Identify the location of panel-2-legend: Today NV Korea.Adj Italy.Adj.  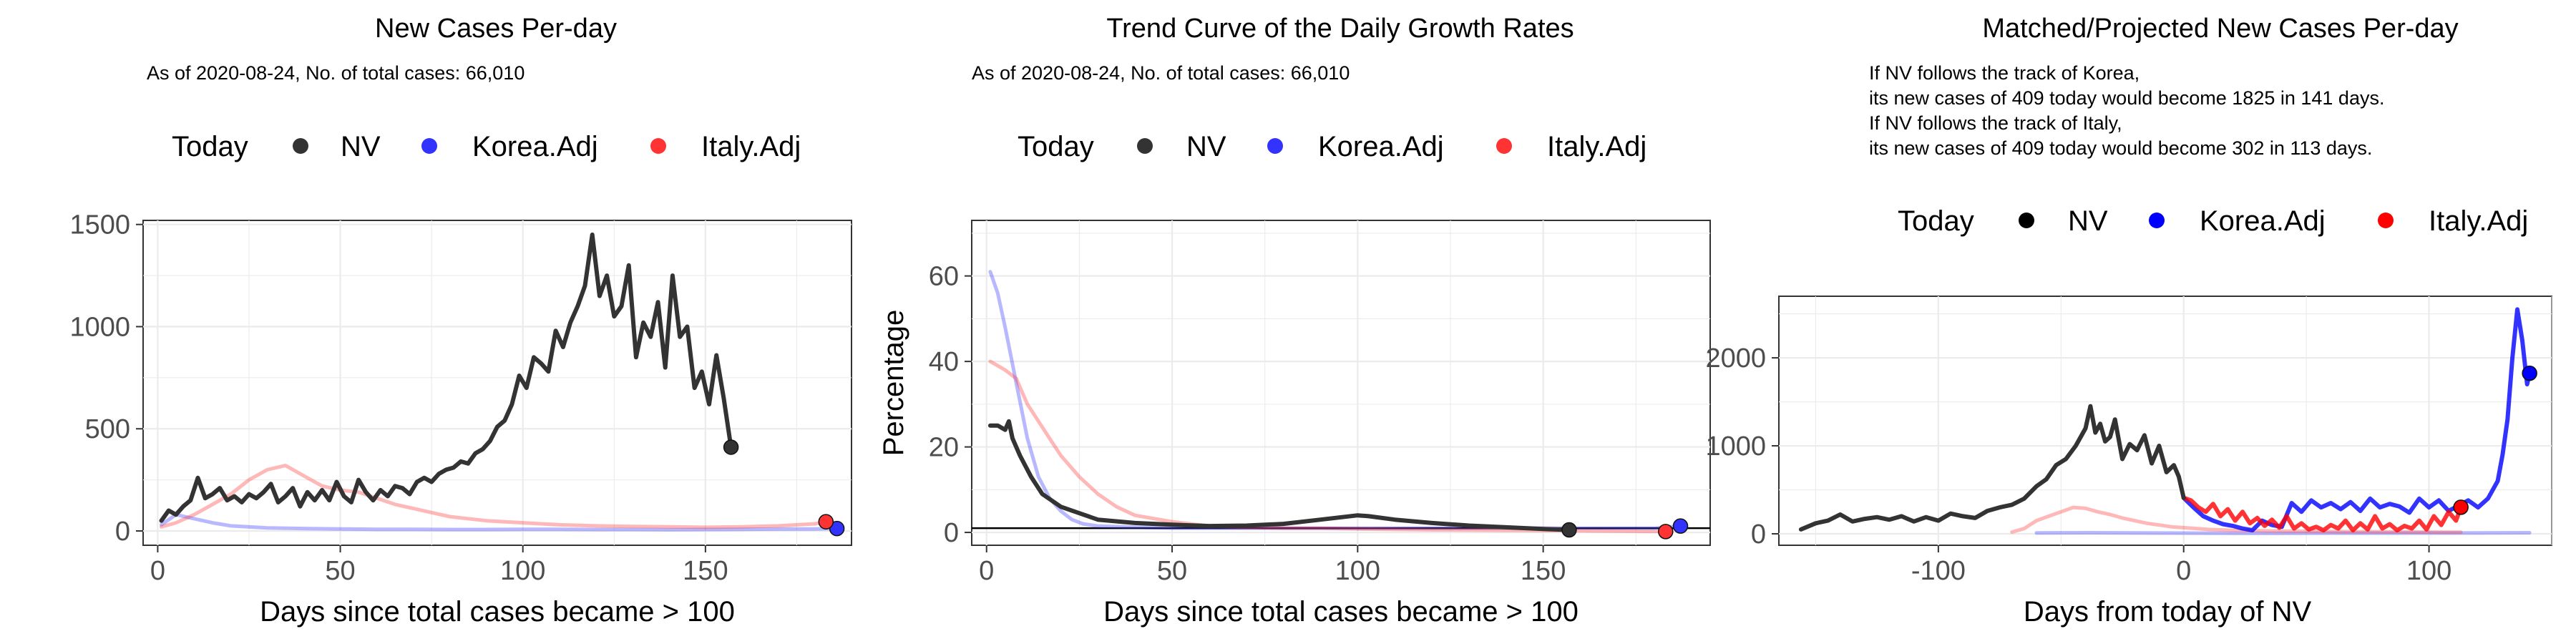
(1332, 146).